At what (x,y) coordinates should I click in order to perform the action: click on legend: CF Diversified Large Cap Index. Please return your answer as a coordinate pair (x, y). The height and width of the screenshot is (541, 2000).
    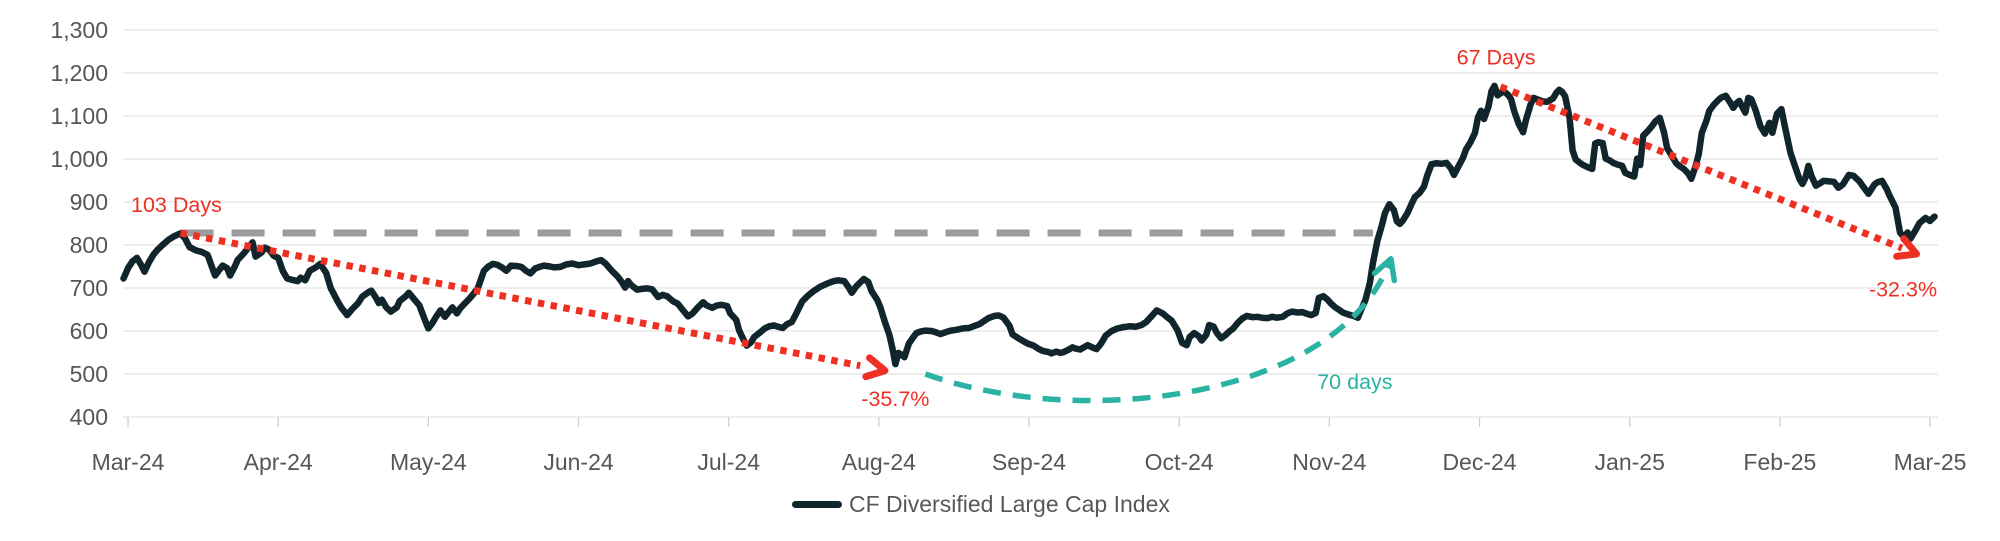
    Looking at the image, I should click on (981, 504).